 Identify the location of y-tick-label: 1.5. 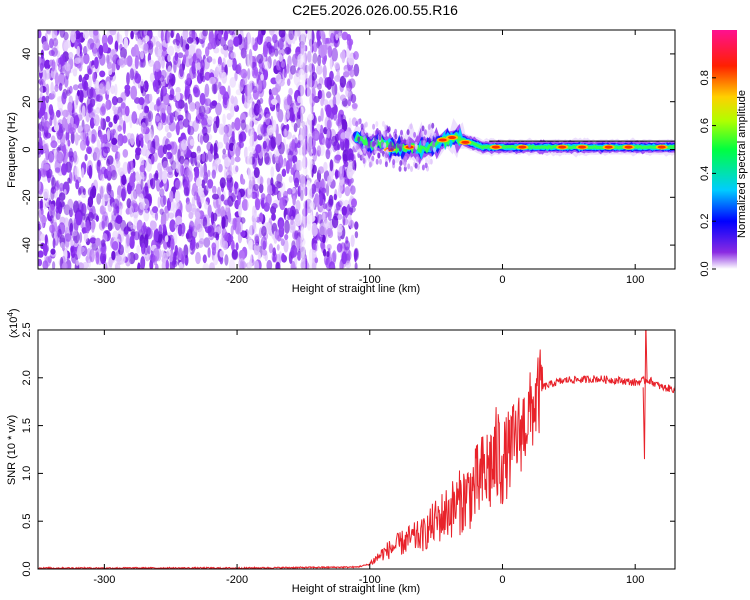
(27, 425).